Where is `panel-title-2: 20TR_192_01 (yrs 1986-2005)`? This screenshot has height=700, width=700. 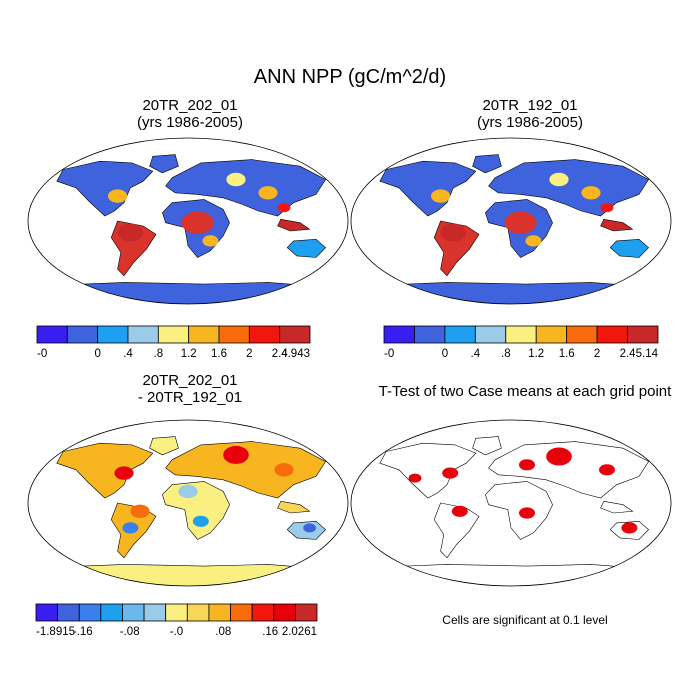 panel-title-2: 20TR_192_01 (yrs 1986-2005) is located at coordinates (530, 114).